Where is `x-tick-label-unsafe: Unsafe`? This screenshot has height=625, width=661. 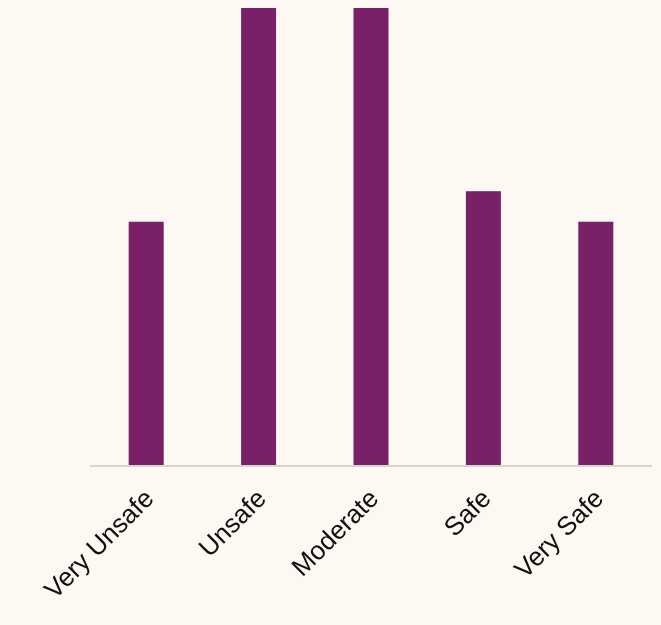 x-tick-label-unsafe: Unsafe is located at coordinates (231, 522).